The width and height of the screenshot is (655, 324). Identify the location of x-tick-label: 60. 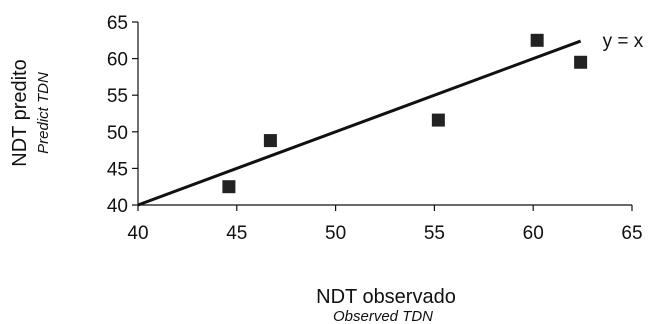
(533, 233).